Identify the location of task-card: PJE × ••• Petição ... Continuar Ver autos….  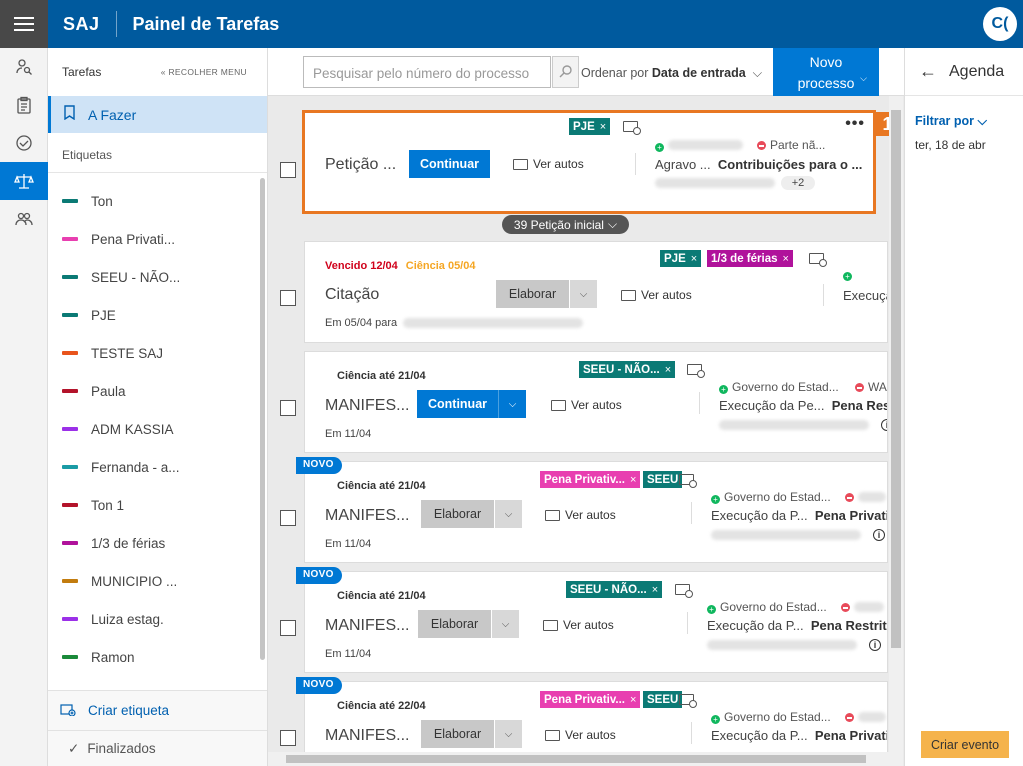
(589, 162).